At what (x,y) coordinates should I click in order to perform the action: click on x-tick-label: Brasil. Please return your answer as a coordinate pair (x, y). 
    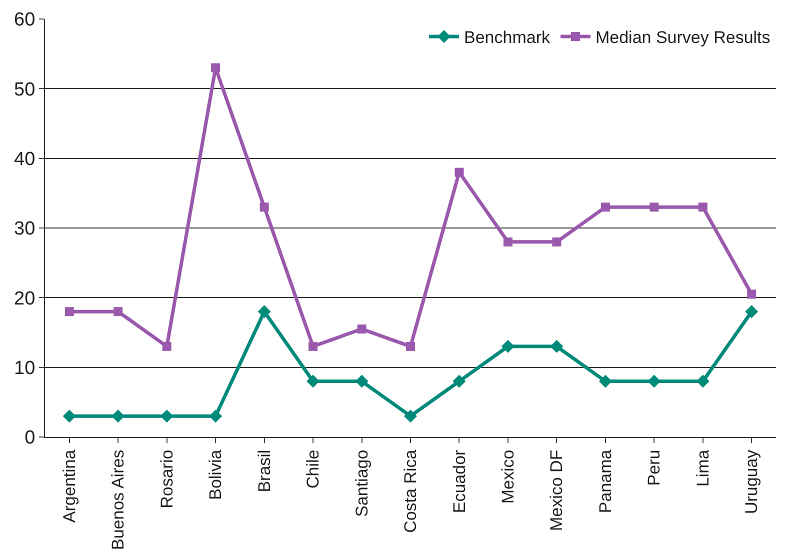
    Looking at the image, I should click on (264, 471).